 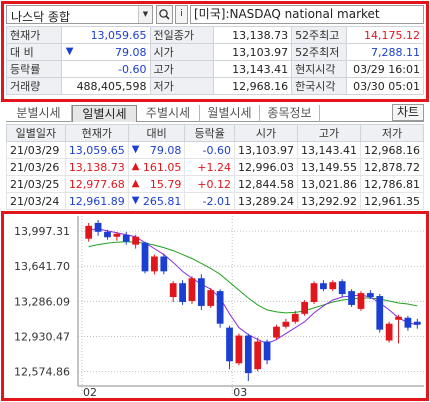 I want to click on row-date: 21/03/26, so click(x=36, y=167).